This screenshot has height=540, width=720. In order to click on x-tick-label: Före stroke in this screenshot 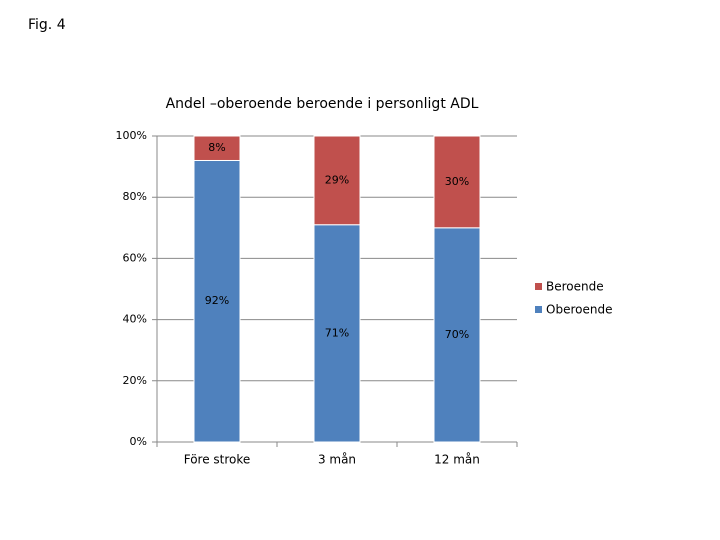, I will do `click(217, 460)`.